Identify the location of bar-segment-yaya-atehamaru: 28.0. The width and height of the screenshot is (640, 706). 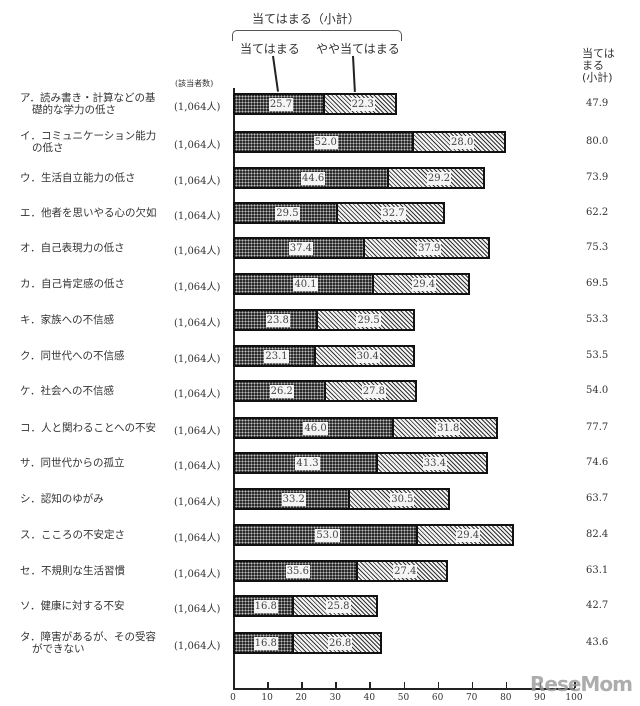
(458, 142).